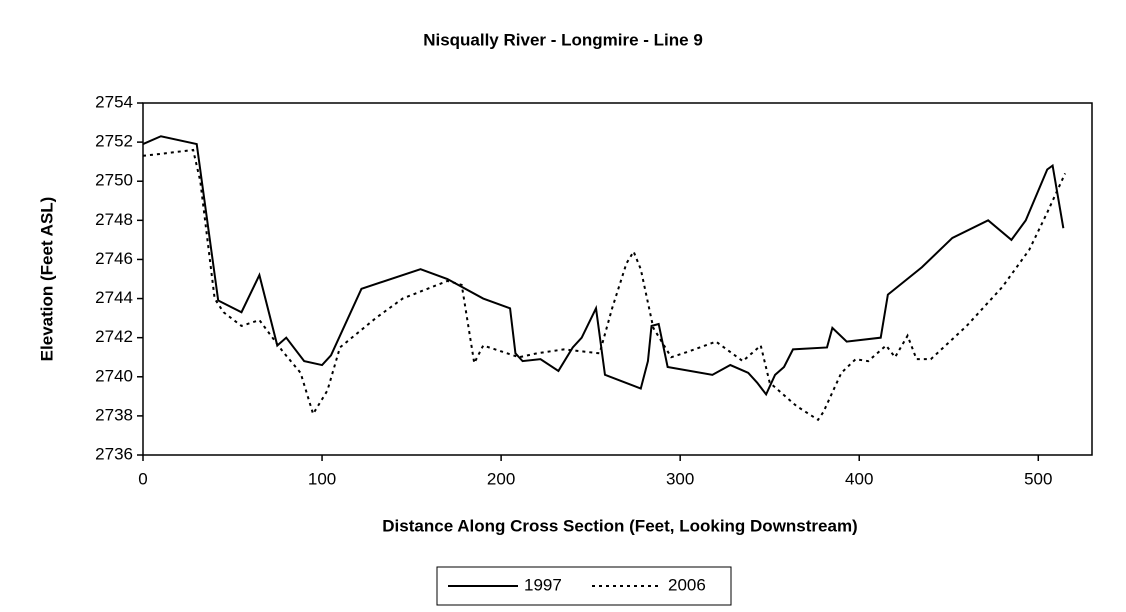  What do you see at coordinates (563, 39) in the screenshot?
I see `chart-title: Nisqually River - Longmire - Line 9` at bounding box center [563, 39].